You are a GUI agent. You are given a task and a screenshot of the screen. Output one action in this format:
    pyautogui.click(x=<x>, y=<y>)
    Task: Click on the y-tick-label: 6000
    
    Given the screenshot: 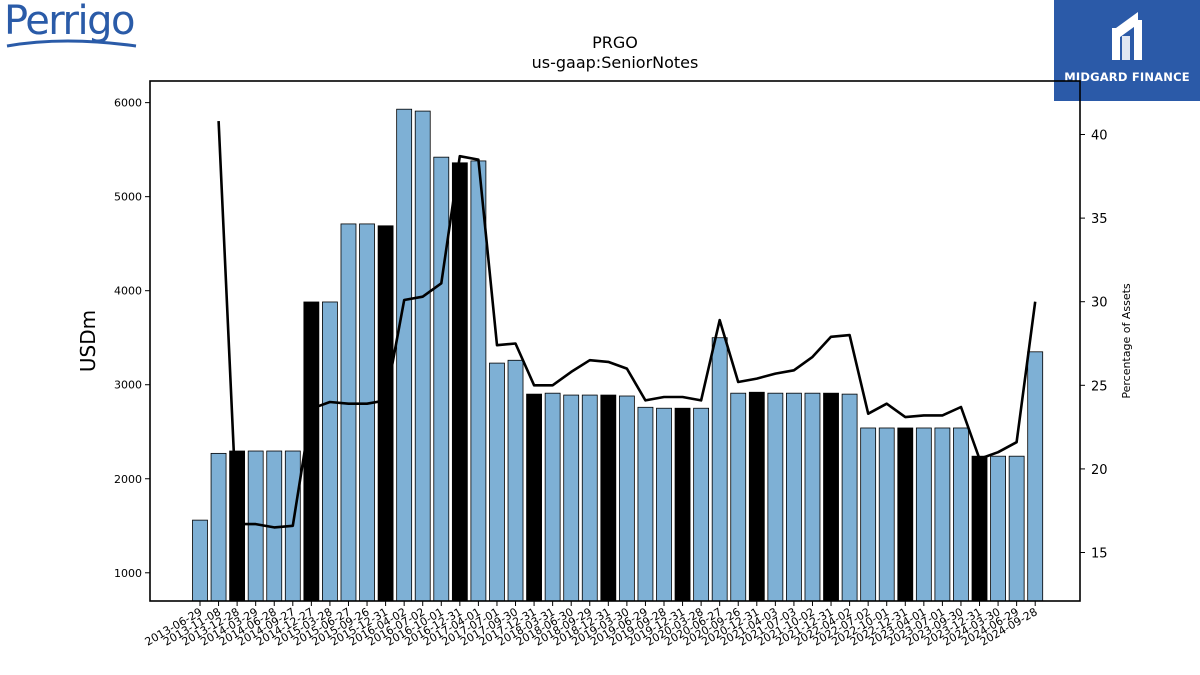 What is the action you would take?
    pyautogui.click(x=128, y=103)
    